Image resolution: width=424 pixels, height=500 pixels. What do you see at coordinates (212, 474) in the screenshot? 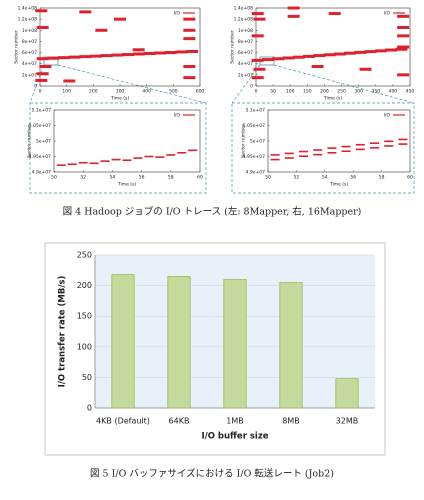
I see `caption: 図 5 I/O バッファサイズにおける I/O 転送レート (Job2)` at bounding box center [212, 474].